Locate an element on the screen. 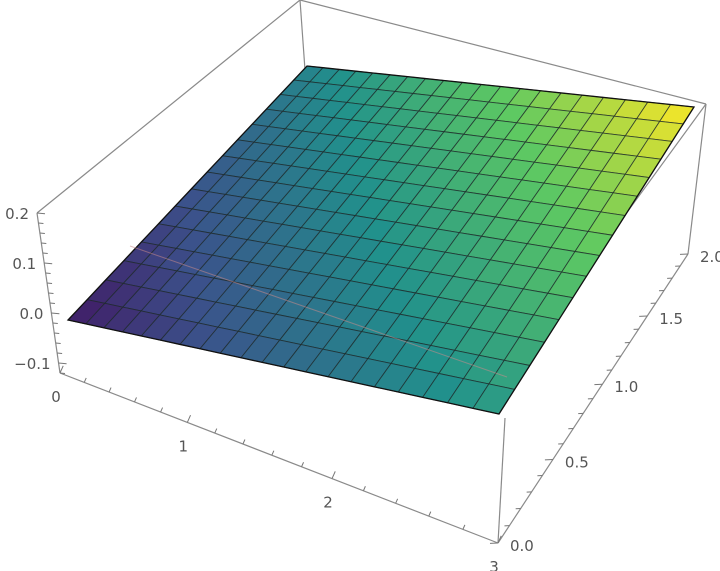 Image resolution: width=720 pixels, height=571 pixels. x-tick-label: 2 is located at coordinates (328, 503).